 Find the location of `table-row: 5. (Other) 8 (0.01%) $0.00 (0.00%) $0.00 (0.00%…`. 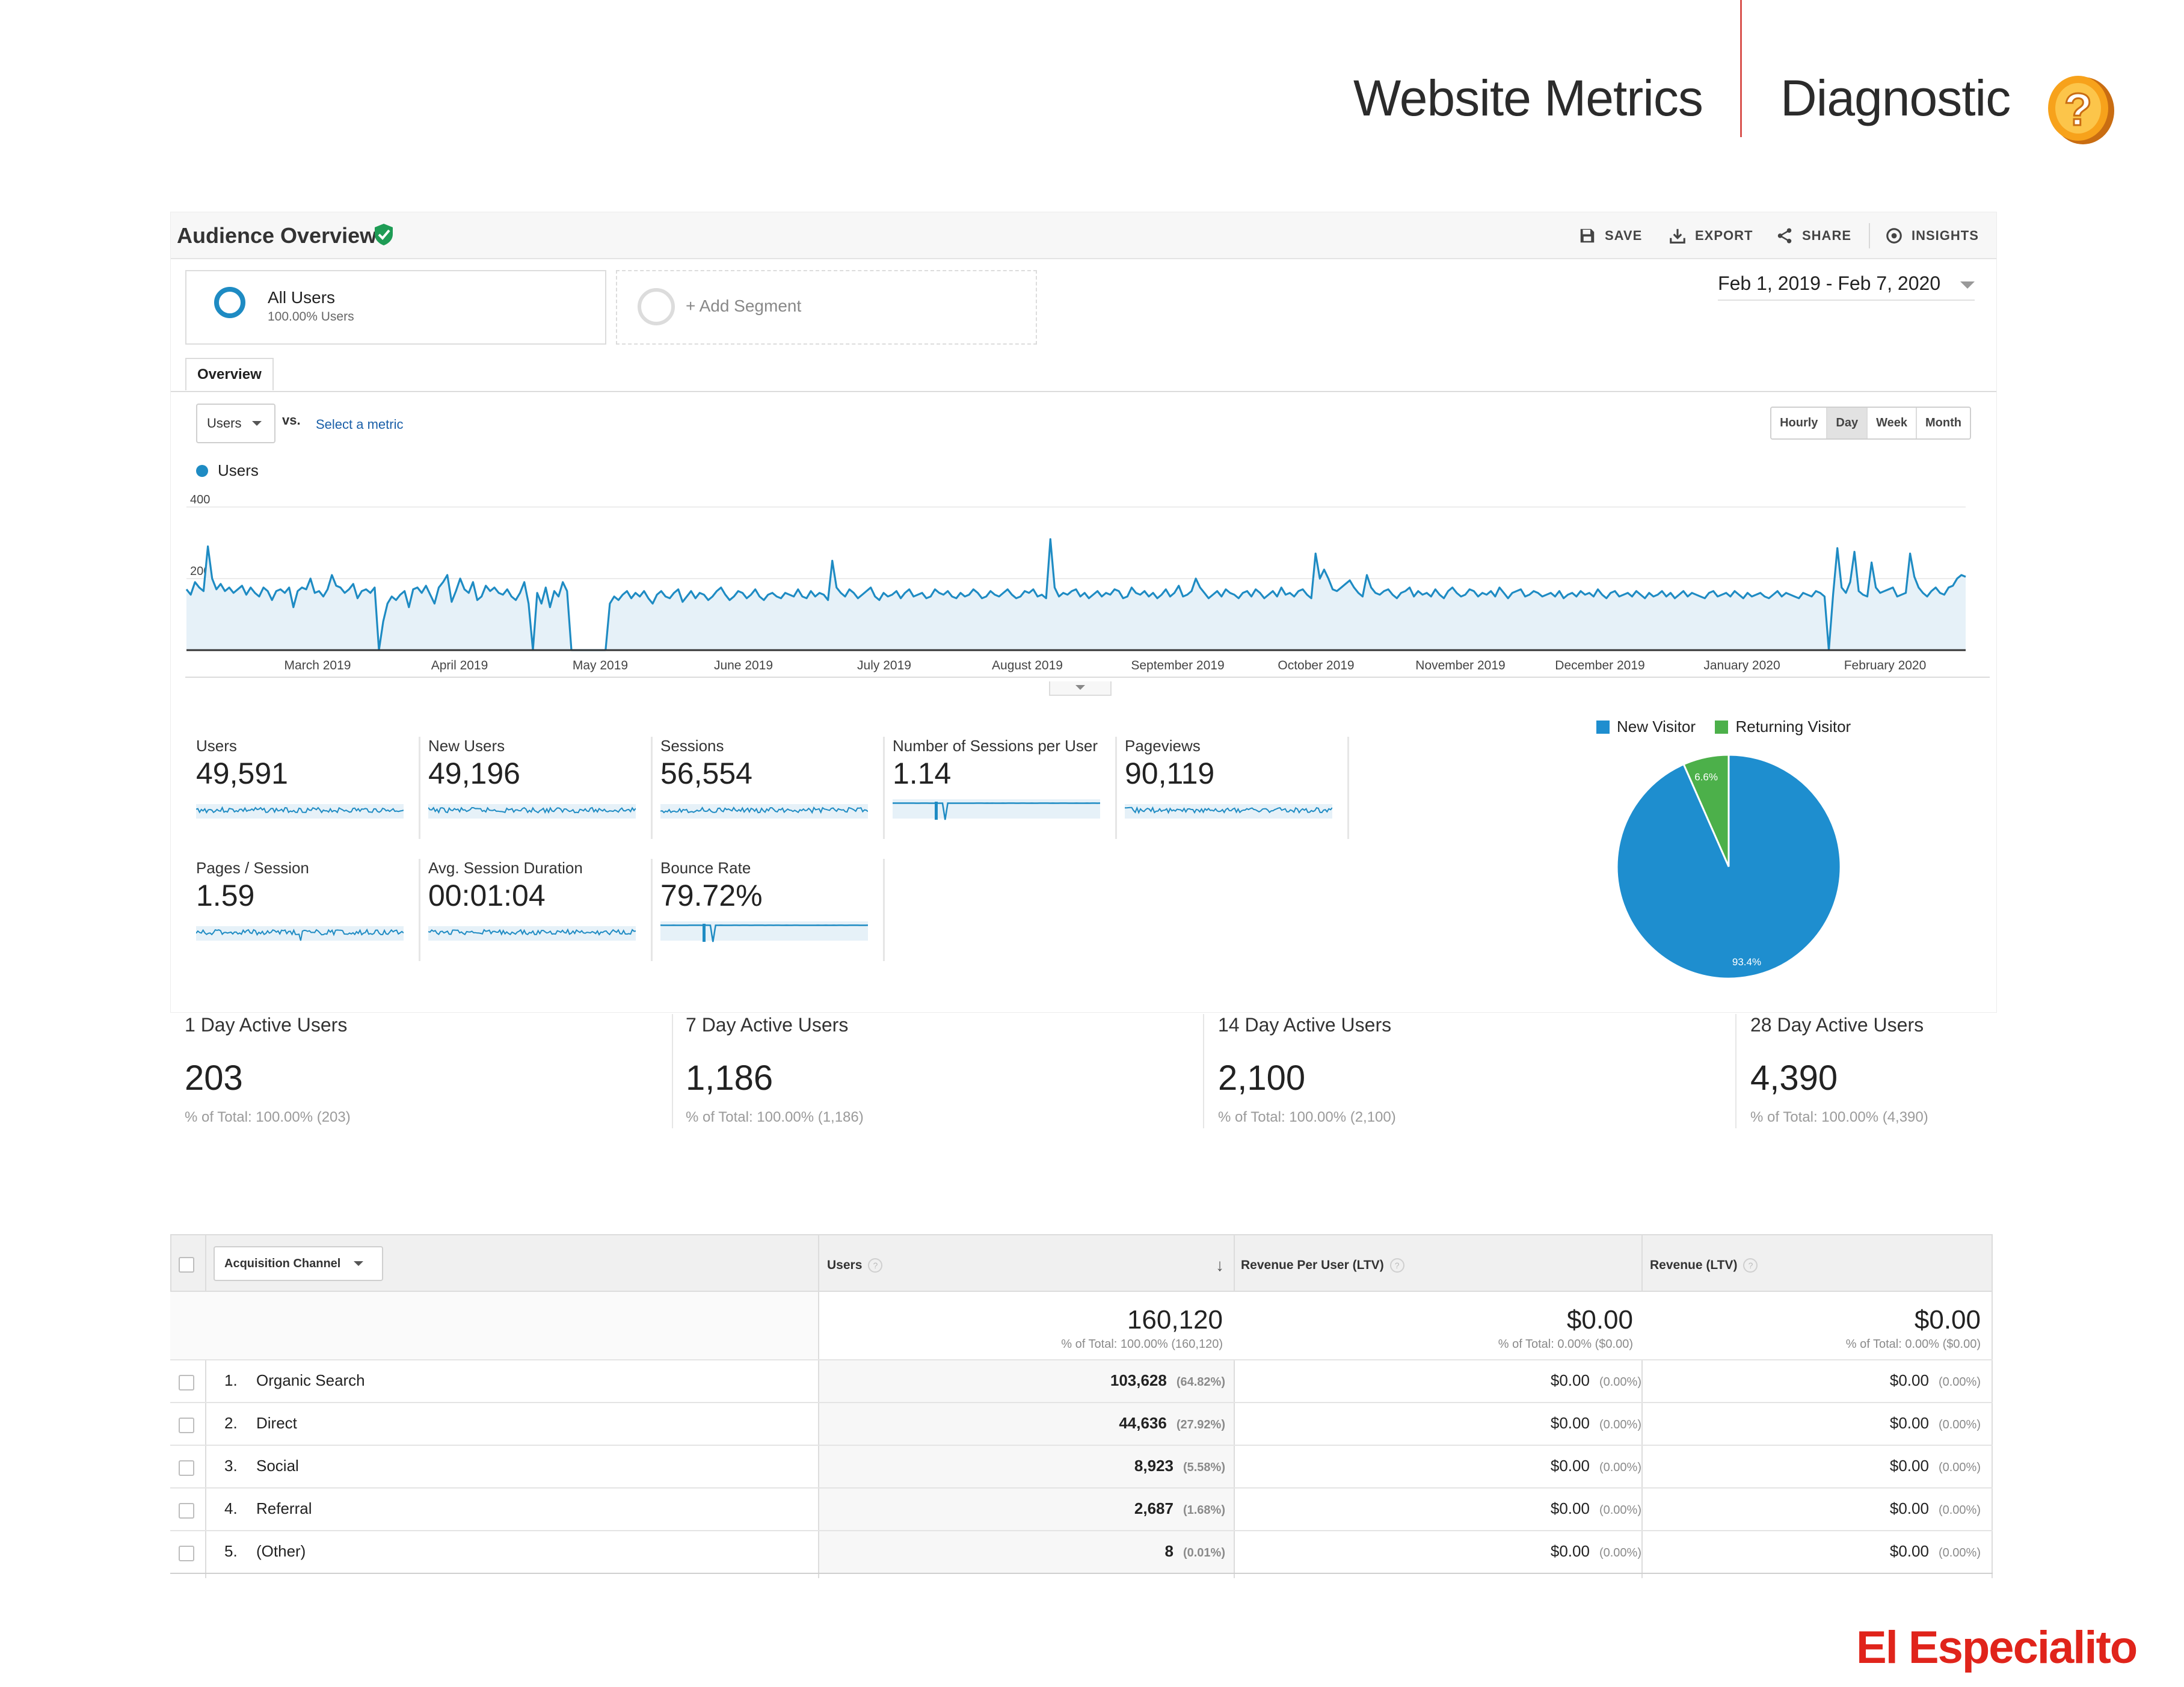

table-row: 5. (Other) 8 (0.01%) $0.00 (0.00%) $0.00 (0.00%… is located at coordinates (1081, 1552).